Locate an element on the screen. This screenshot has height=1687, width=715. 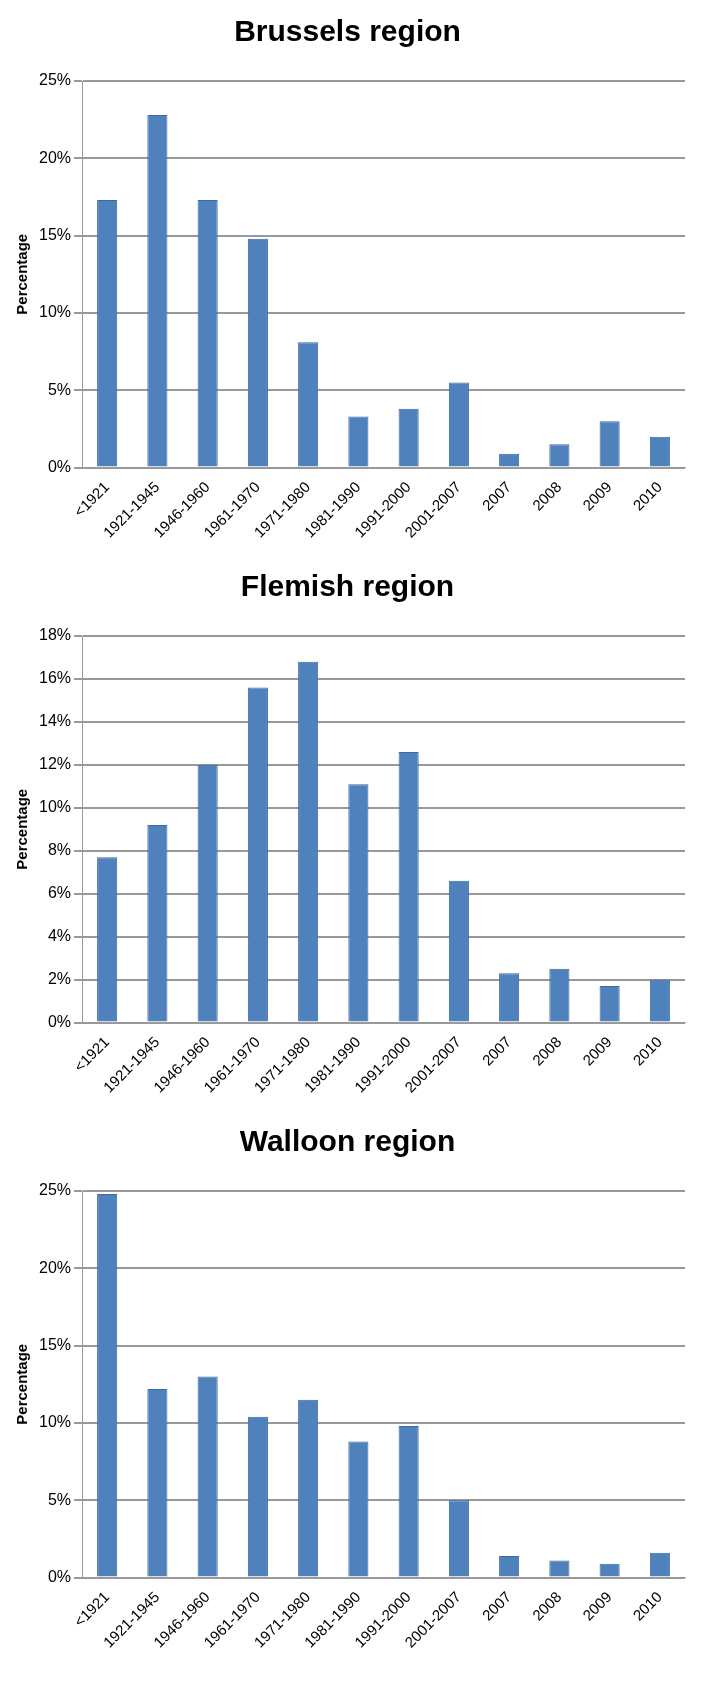
y-tick-label: 6% is located at coordinates (59, 893).